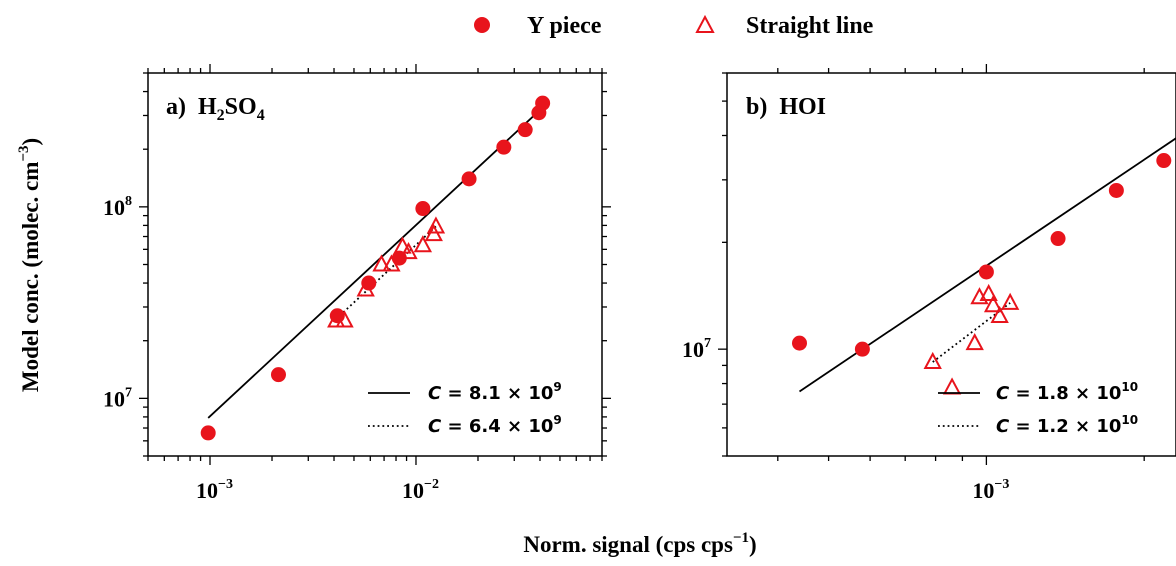 This screenshot has height=566, width=1176. I want to click on x-tick-label: 10⁻², so click(420, 490).